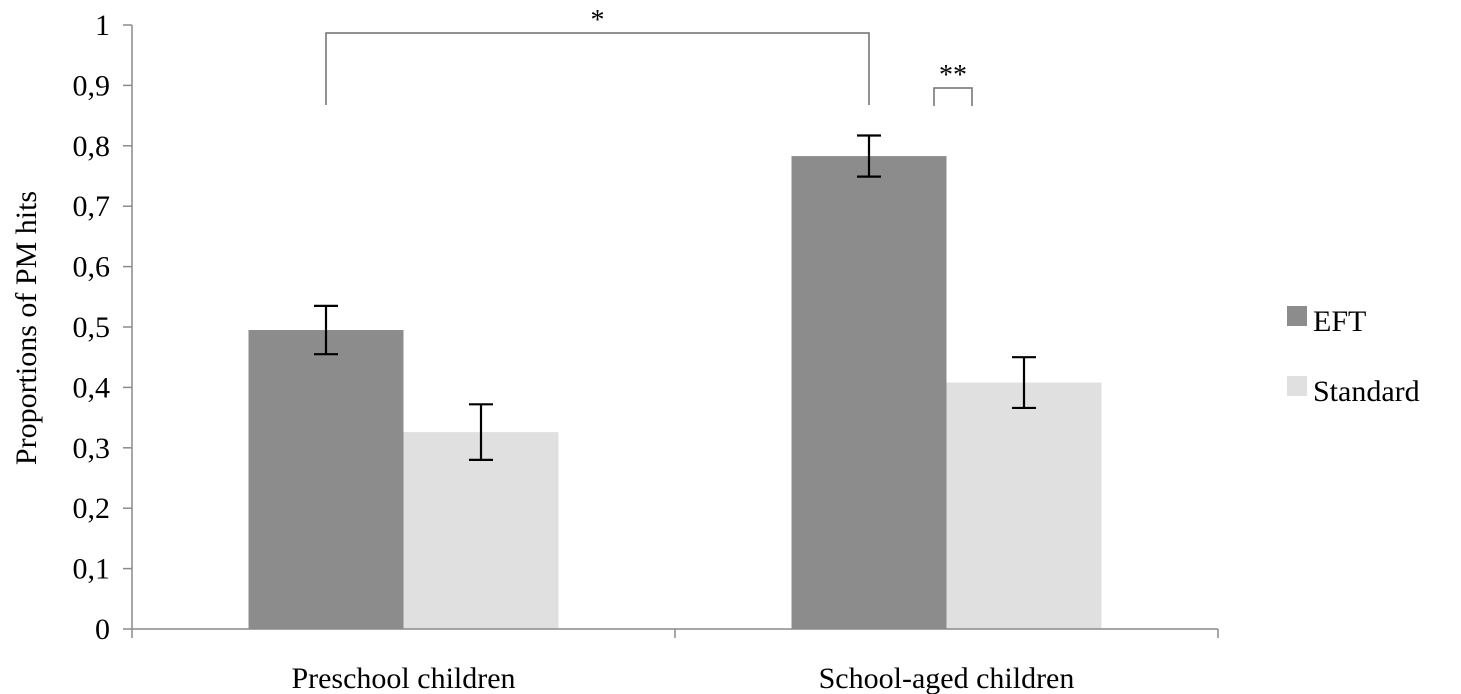 The width and height of the screenshot is (1461, 694). What do you see at coordinates (1353, 356) in the screenshot?
I see `legend: EFT Standard` at bounding box center [1353, 356].